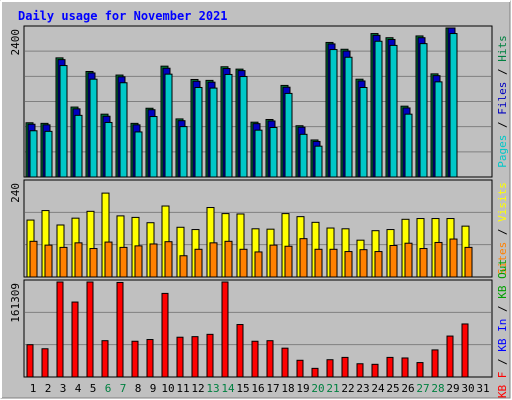 The image size is (512, 400). I want to click on day-label: 21, so click(332, 388).